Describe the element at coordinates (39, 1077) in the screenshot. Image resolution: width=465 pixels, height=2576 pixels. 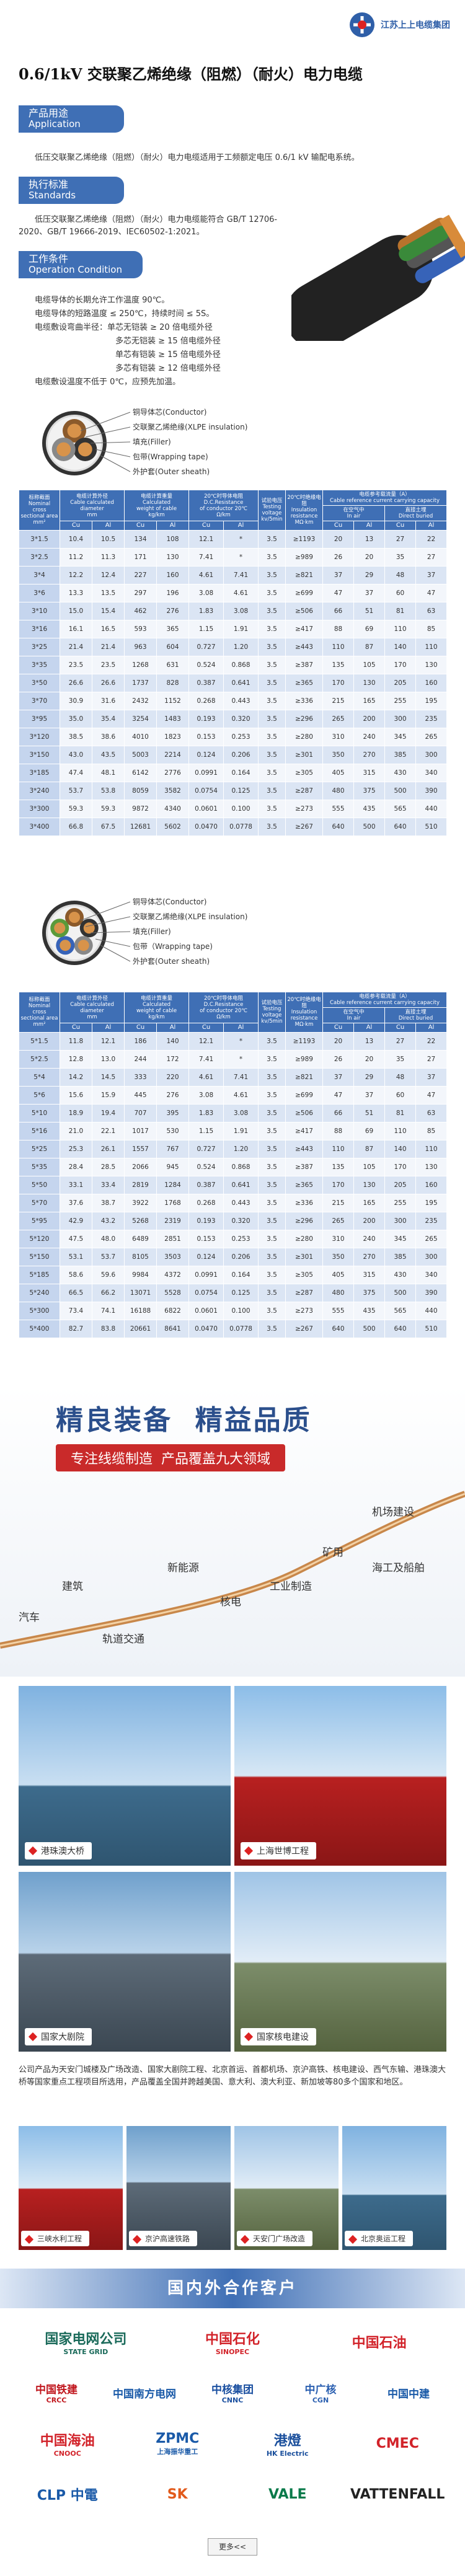
I see `table-cell: 5*4` at that location.